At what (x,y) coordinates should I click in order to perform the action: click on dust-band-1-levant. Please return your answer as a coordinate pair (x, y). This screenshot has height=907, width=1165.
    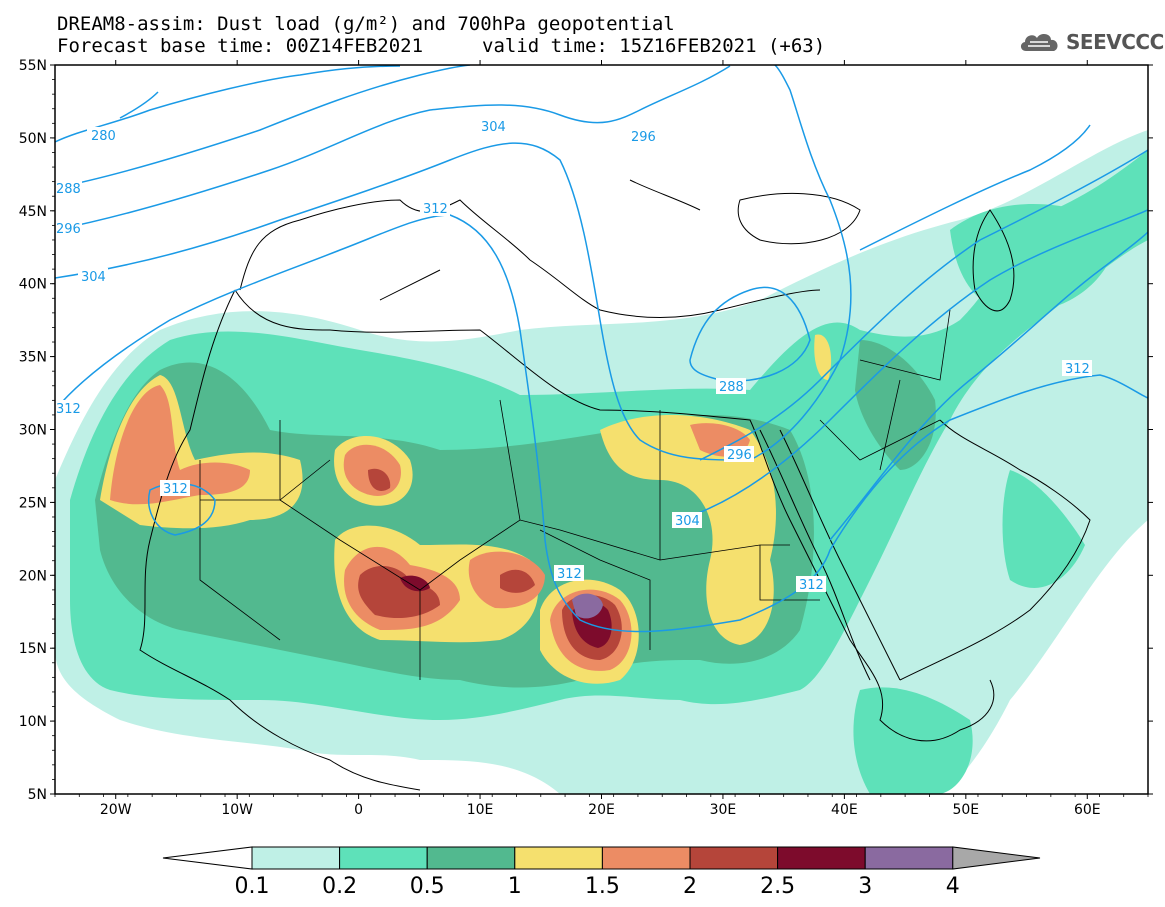
    Looking at the image, I should click on (823, 357).